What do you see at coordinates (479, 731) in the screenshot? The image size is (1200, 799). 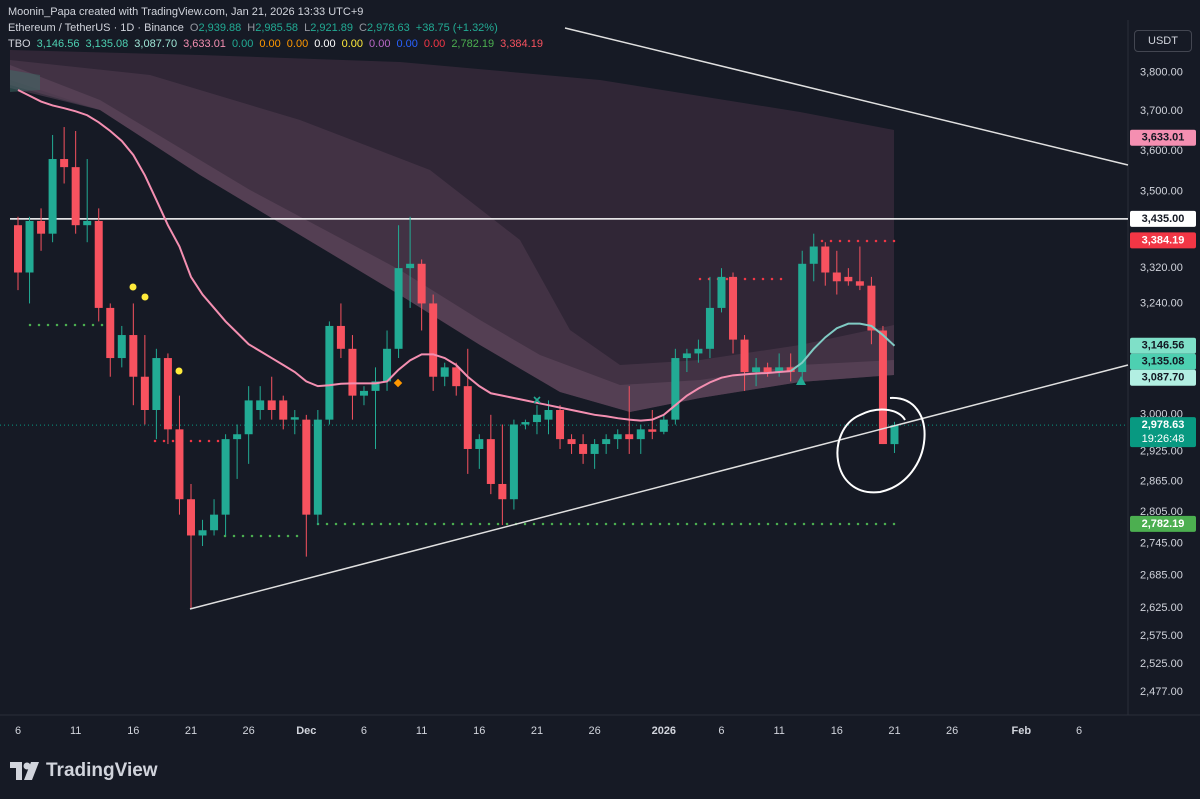 I see `x-tick-label: 16` at bounding box center [479, 731].